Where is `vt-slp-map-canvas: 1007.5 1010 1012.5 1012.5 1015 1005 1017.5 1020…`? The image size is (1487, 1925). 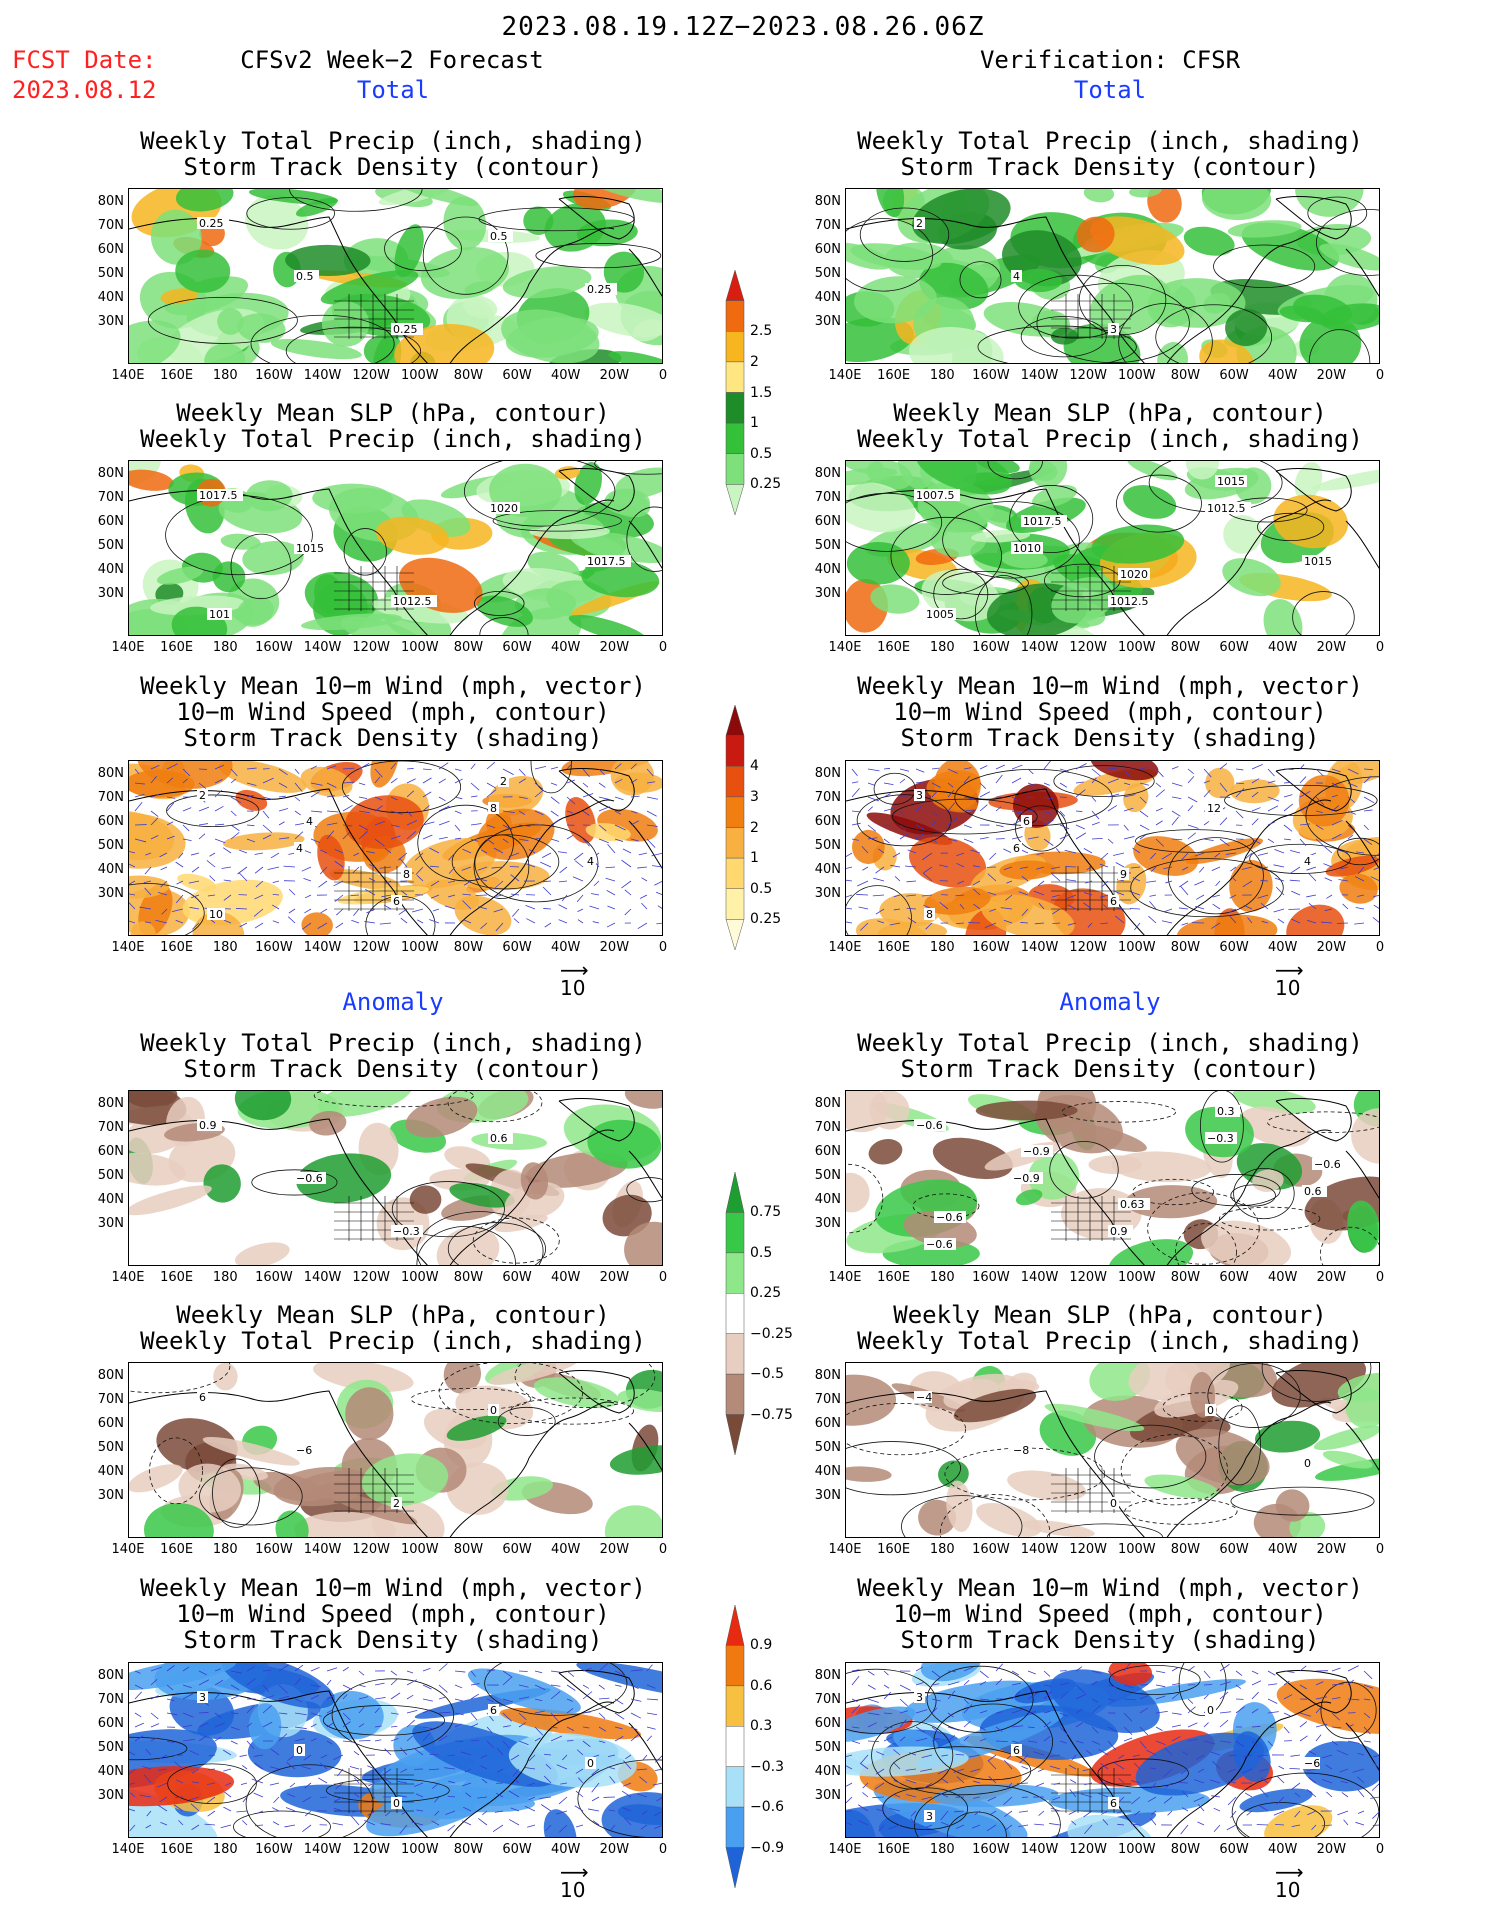
vt-slp-map-canvas: 1007.5 1010 1012.5 1012.5 1015 1005 1017.5 1020… is located at coordinates (1112, 548).